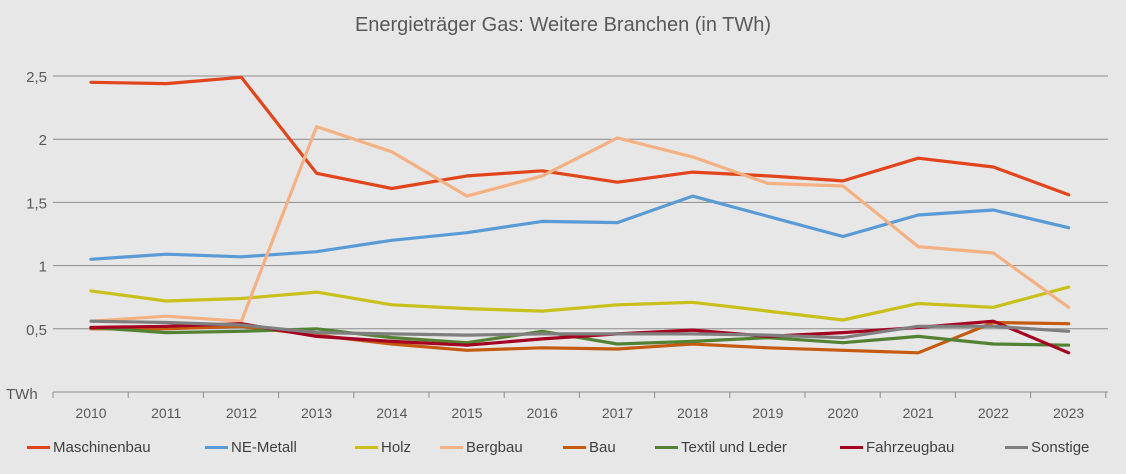 The image size is (1126, 474). What do you see at coordinates (767, 413) in the screenshot?
I see `x-tick-label: 2019` at bounding box center [767, 413].